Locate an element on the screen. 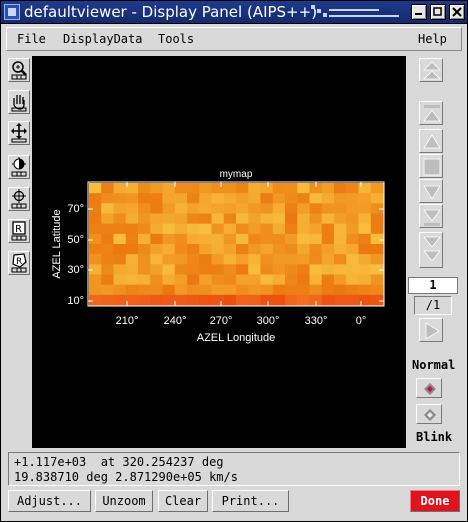  rectangle-region-tool-button: R is located at coordinates (19, 231).